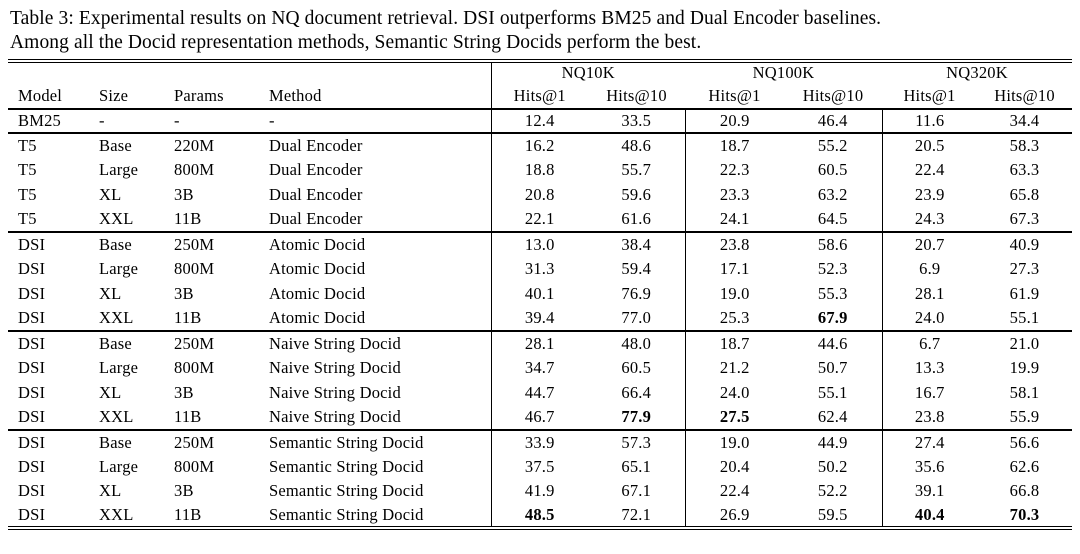  I want to click on cell-nq320k-hits10: 27.3, so click(1024, 269).